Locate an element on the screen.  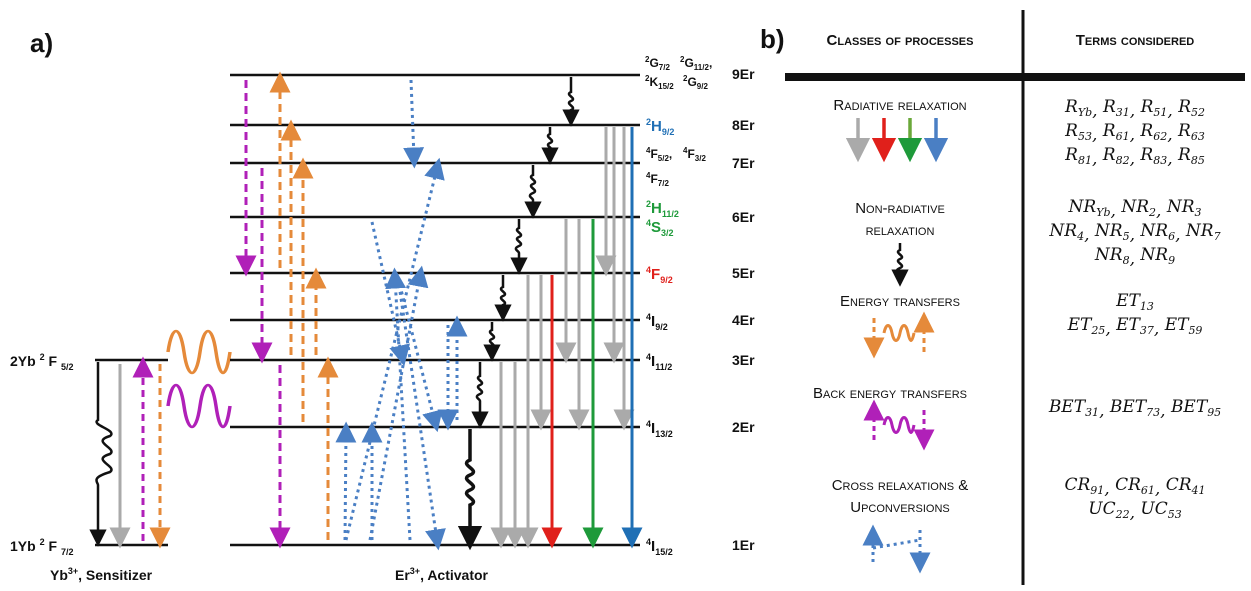
yb-nonrad-wave is located at coordinates (101, 454).